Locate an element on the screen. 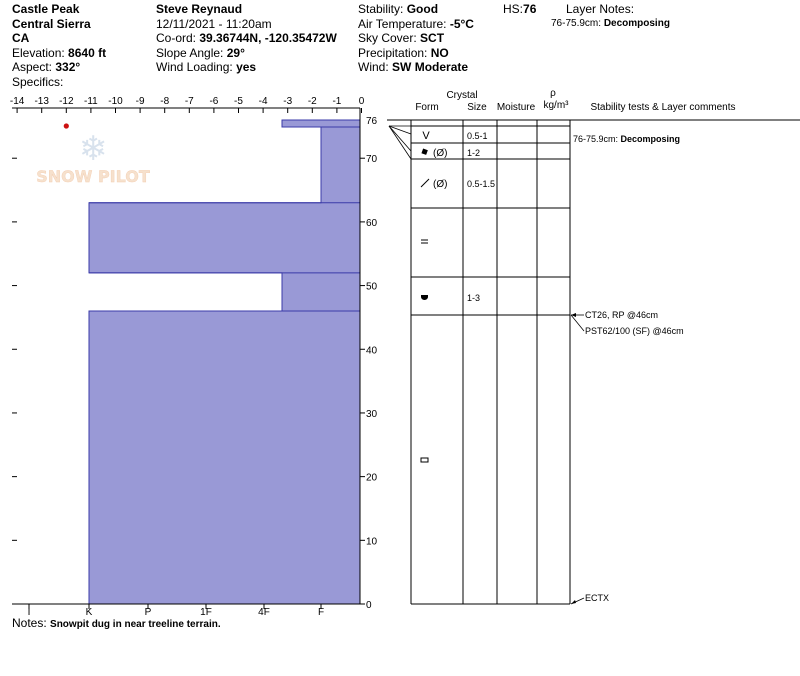 The image size is (800, 676). temperature-point is located at coordinates (66, 126).